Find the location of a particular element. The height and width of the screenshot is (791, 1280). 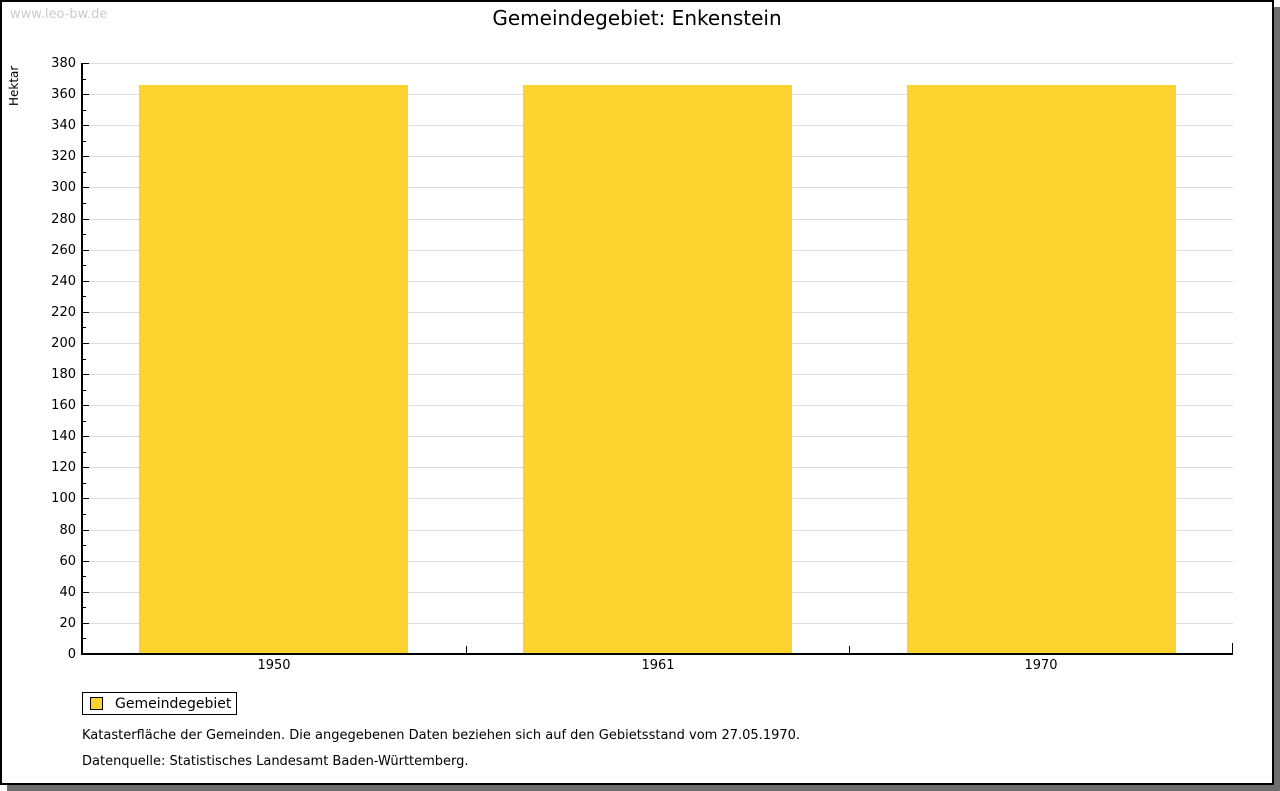

legend-swatch is located at coordinates (96, 703).